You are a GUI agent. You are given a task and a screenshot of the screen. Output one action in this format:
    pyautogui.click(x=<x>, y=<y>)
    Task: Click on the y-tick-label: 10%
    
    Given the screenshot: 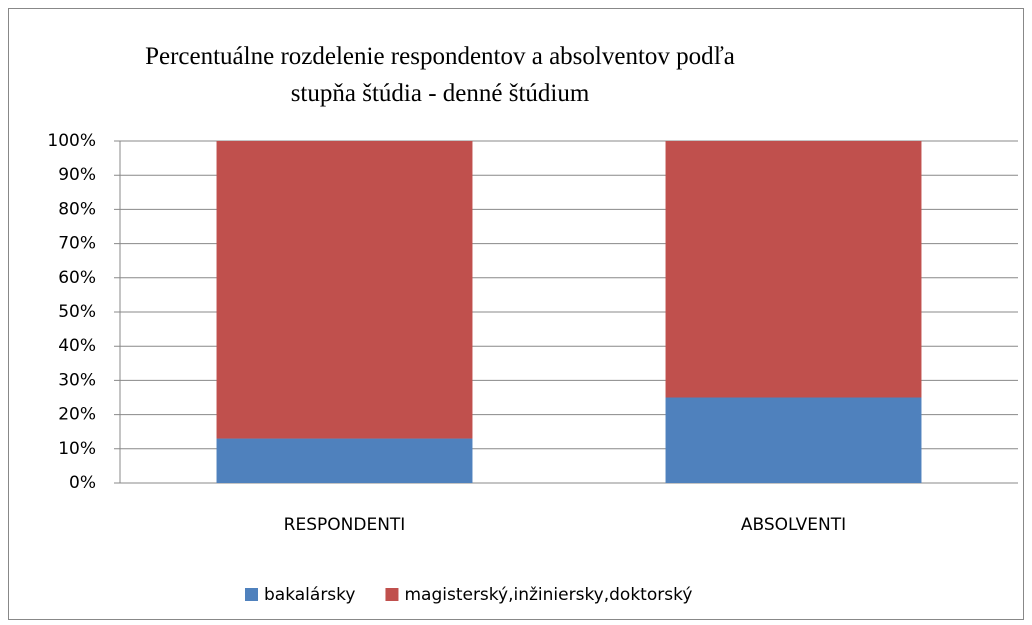 What is the action you would take?
    pyautogui.click(x=77, y=449)
    